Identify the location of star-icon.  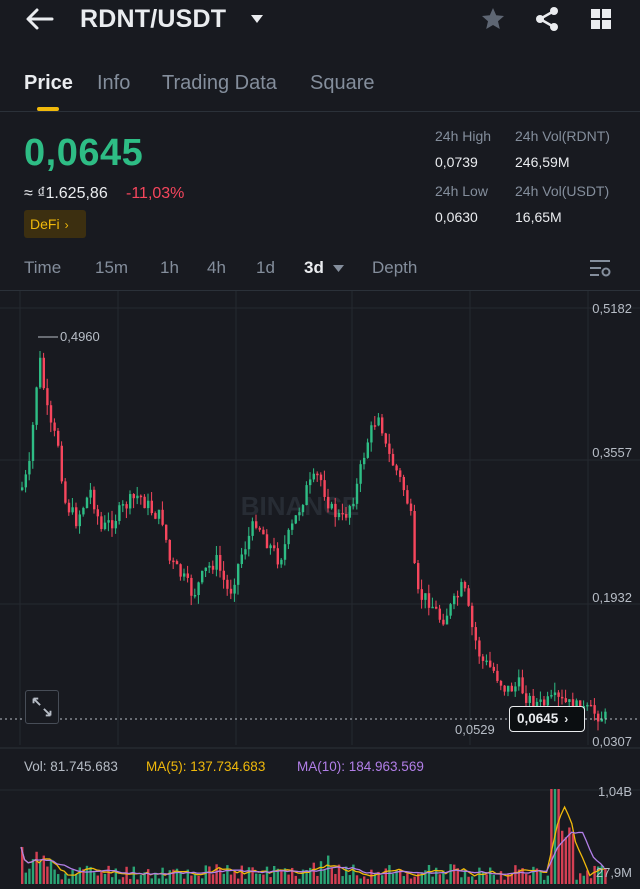
(493, 19).